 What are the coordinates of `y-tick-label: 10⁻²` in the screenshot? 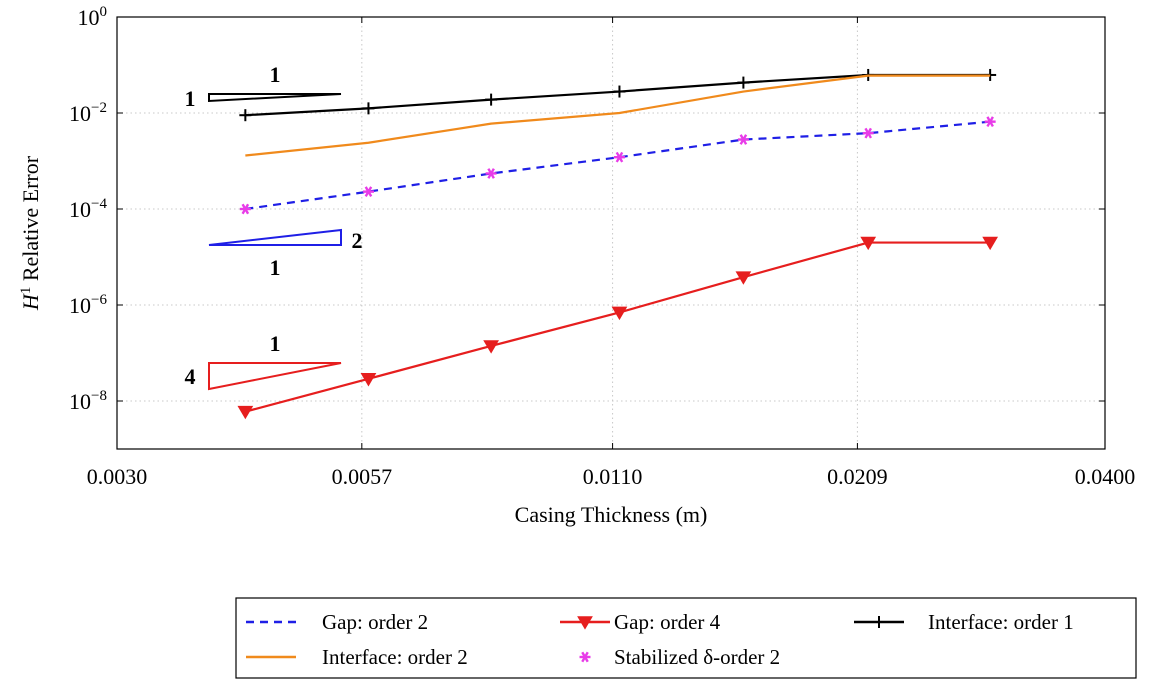 It's located at (88, 113).